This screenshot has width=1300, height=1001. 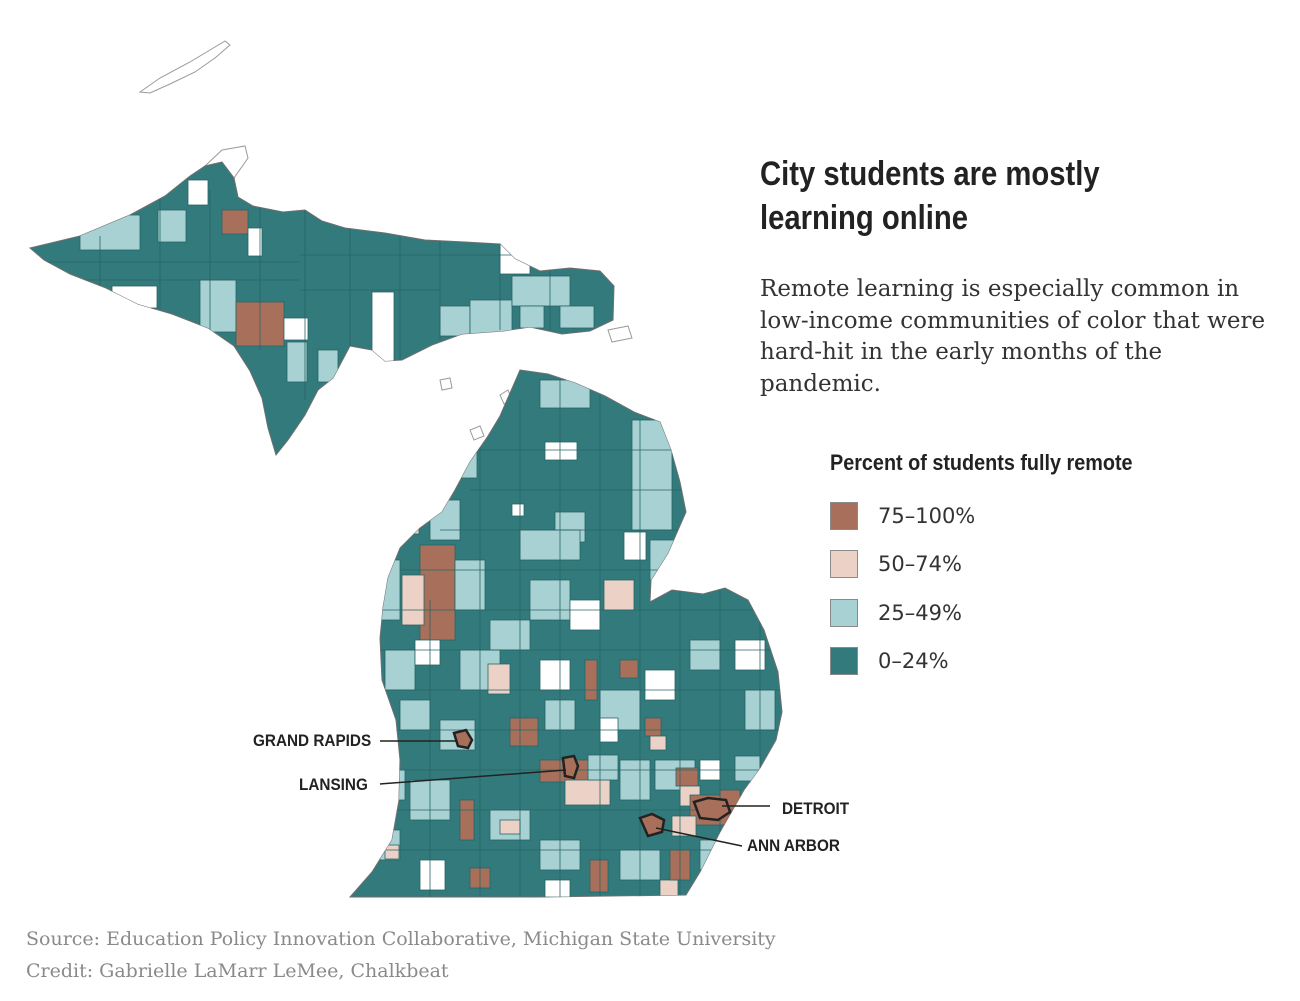 I want to click on city-leader-lines, so click(x=574, y=793).